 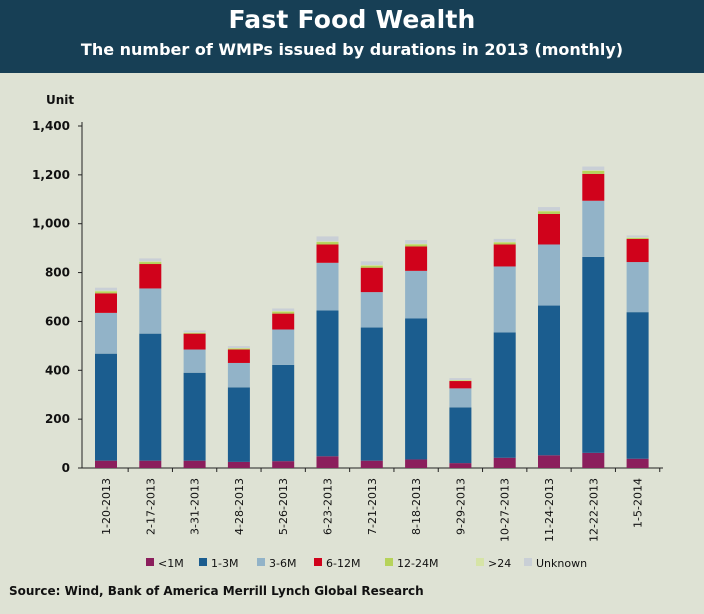 I want to click on x-tick-label: 2-17-2013, so click(x=150, y=506).